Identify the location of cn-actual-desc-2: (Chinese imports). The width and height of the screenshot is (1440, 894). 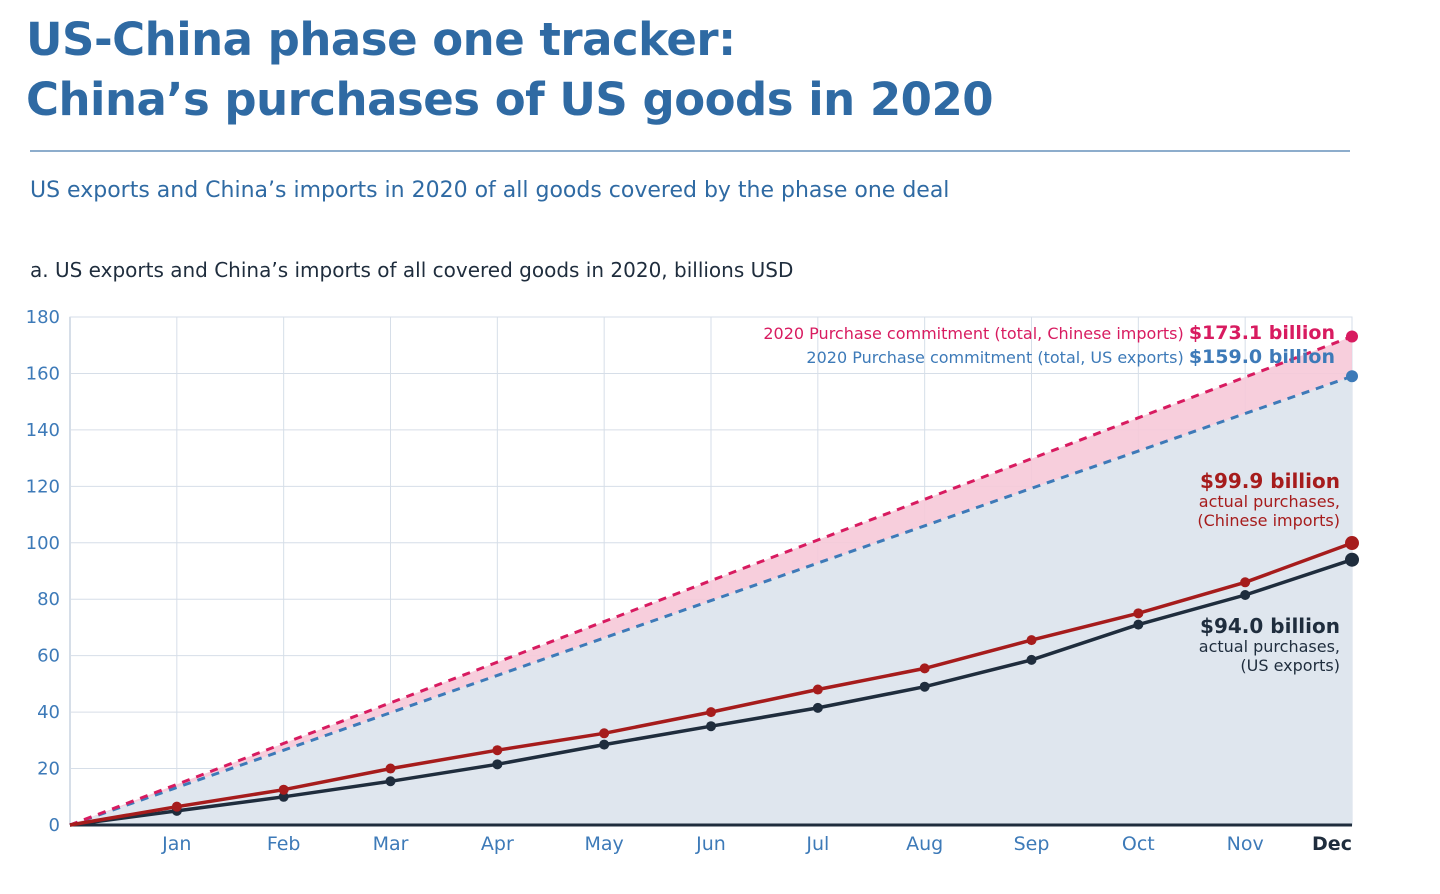
(1268, 520).